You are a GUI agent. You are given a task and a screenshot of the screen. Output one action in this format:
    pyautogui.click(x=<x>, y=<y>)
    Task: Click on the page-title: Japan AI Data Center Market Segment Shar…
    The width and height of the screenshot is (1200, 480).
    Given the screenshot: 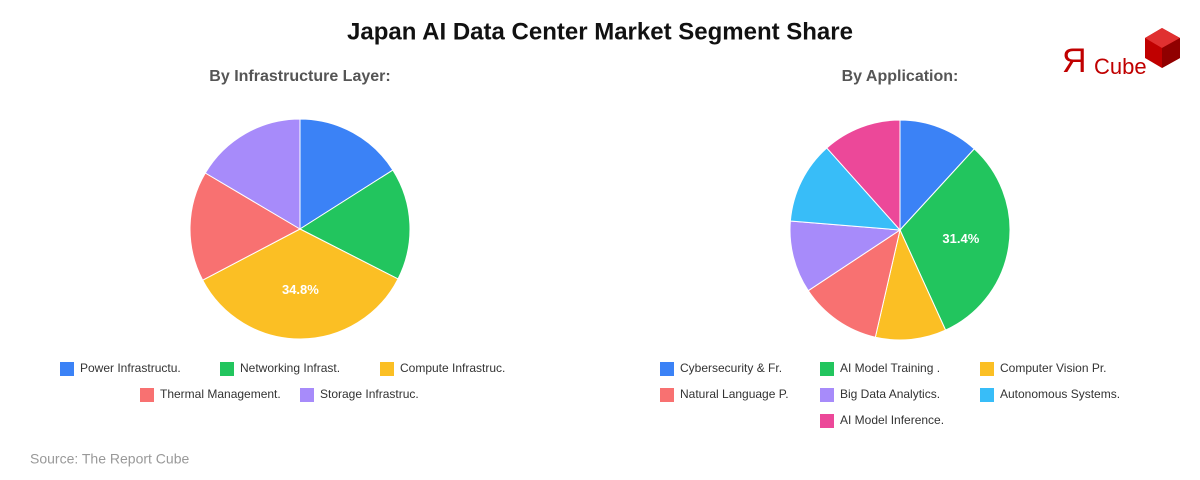 What is the action you would take?
    pyautogui.click(x=600, y=31)
    